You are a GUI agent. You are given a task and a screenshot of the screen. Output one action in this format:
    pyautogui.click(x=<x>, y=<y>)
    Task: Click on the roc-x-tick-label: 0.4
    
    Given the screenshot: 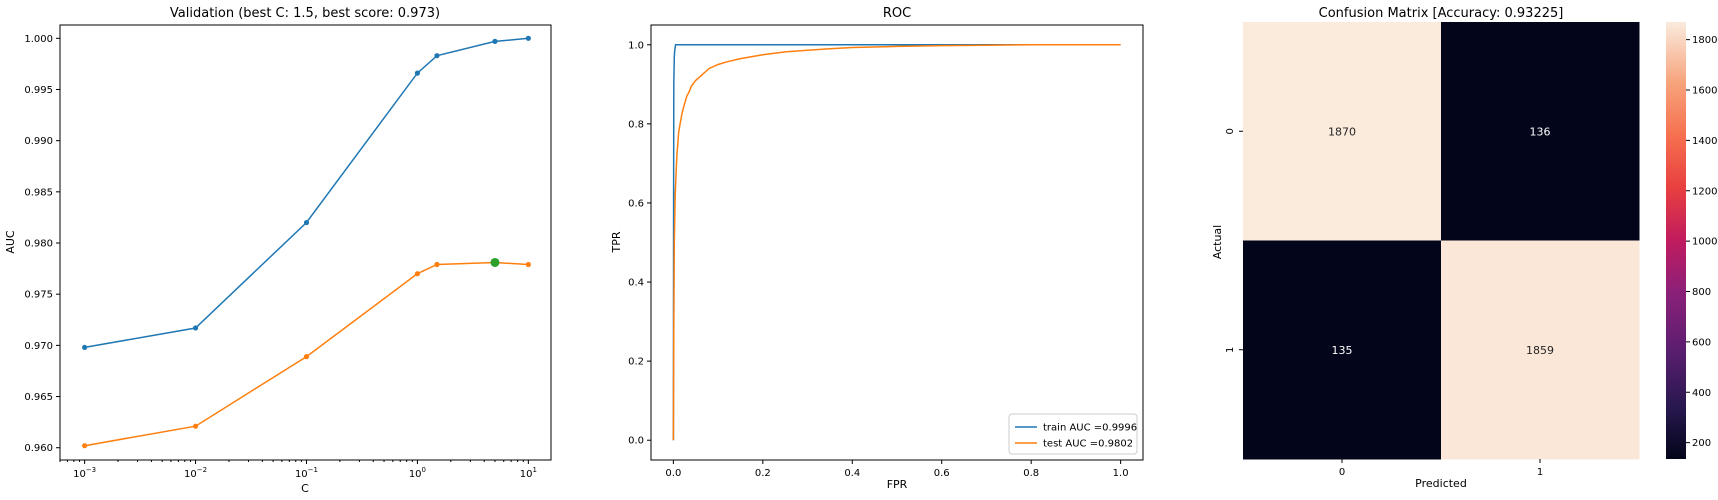 What is the action you would take?
    pyautogui.click(x=852, y=473)
    